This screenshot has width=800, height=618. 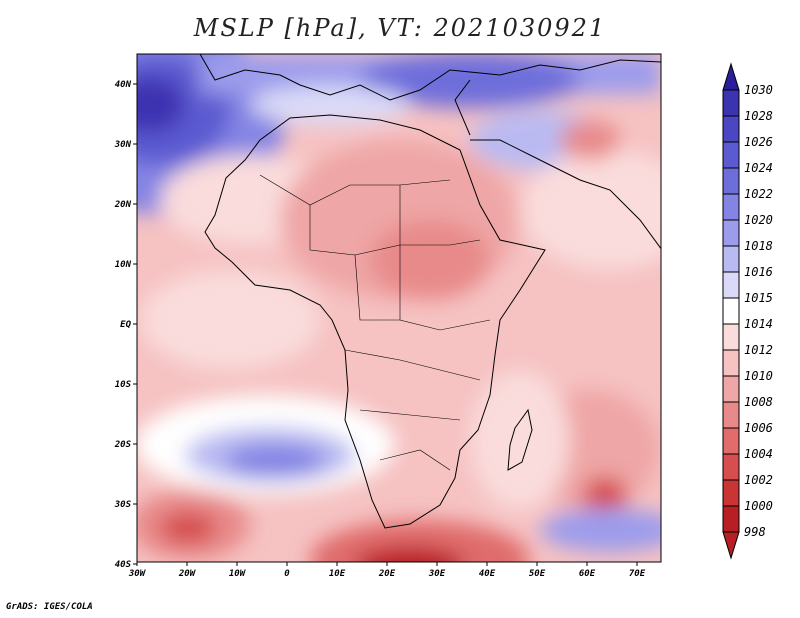 I want to click on lon-label: 20E, so click(x=387, y=574).